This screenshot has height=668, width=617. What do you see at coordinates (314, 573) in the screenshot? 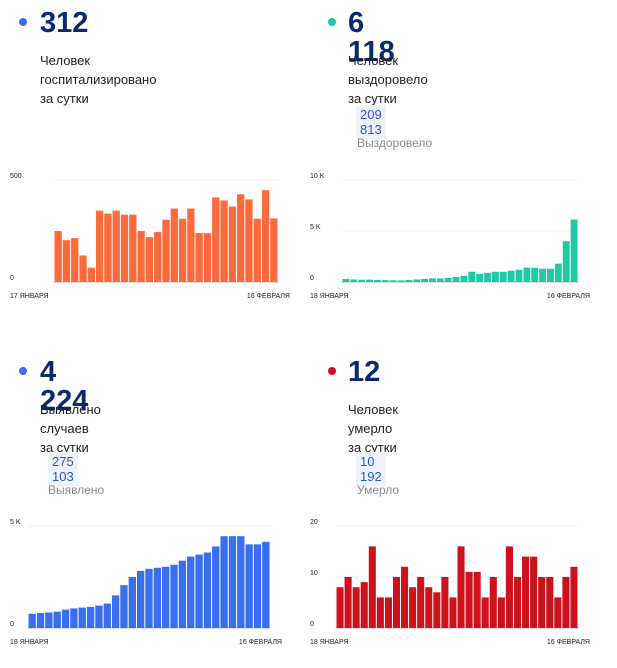
I see `y-tick-label: 10` at bounding box center [314, 573].